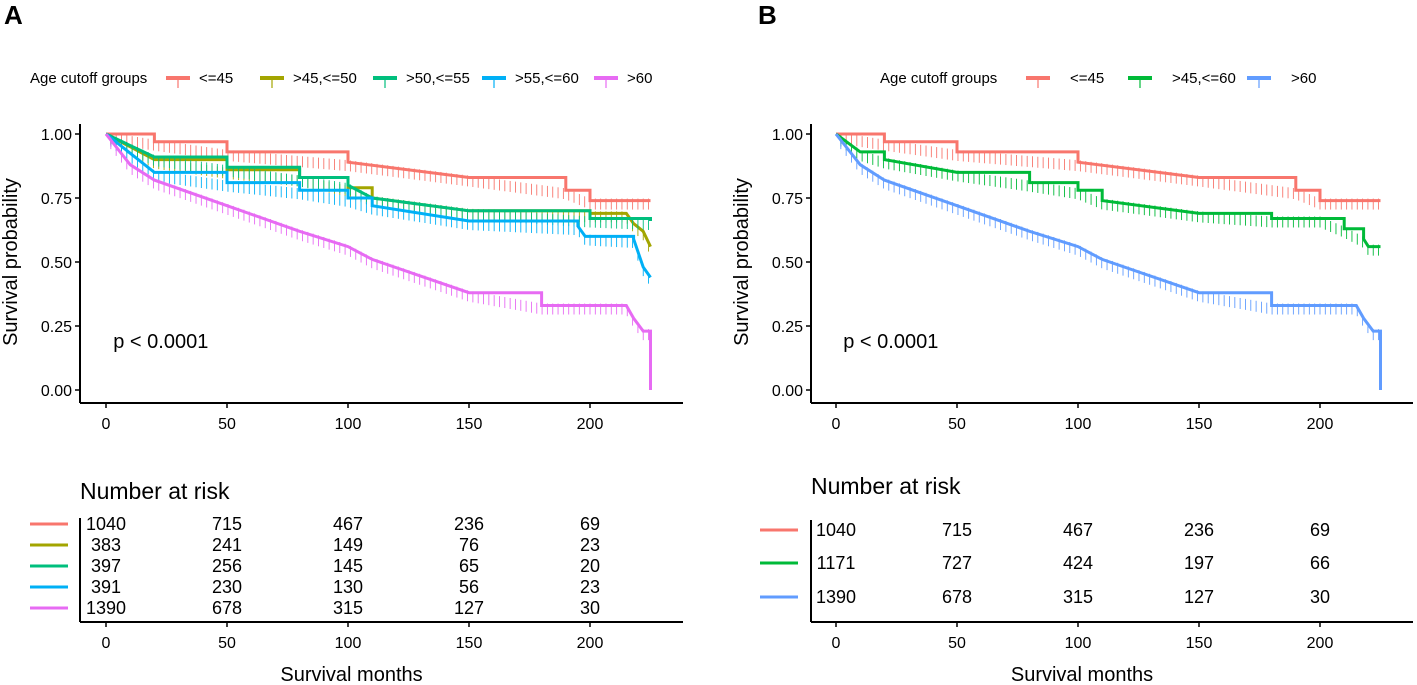 The width and height of the screenshot is (1417, 685). Describe the element at coordinates (590, 587) in the screenshot. I see `risk-value: 23` at that location.